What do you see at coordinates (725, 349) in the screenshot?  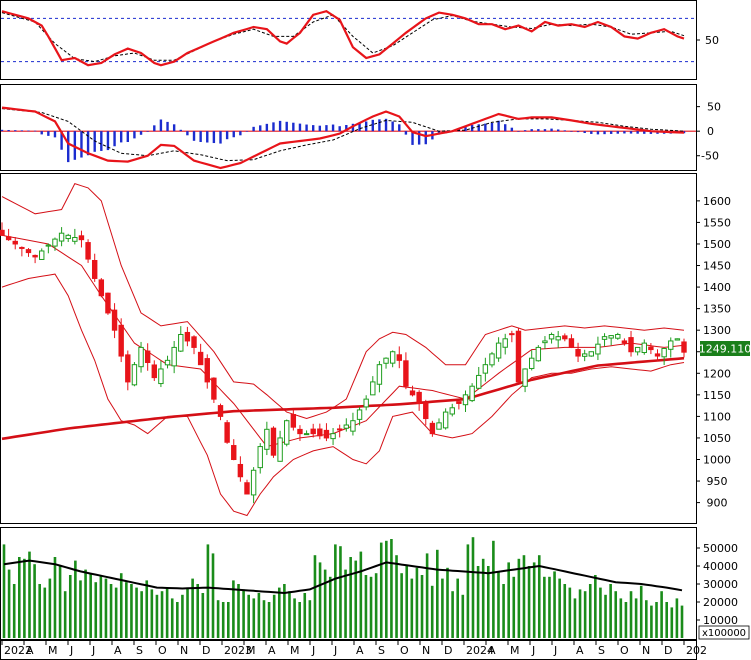 I see `last-price-label: 1249.110` at bounding box center [725, 349].